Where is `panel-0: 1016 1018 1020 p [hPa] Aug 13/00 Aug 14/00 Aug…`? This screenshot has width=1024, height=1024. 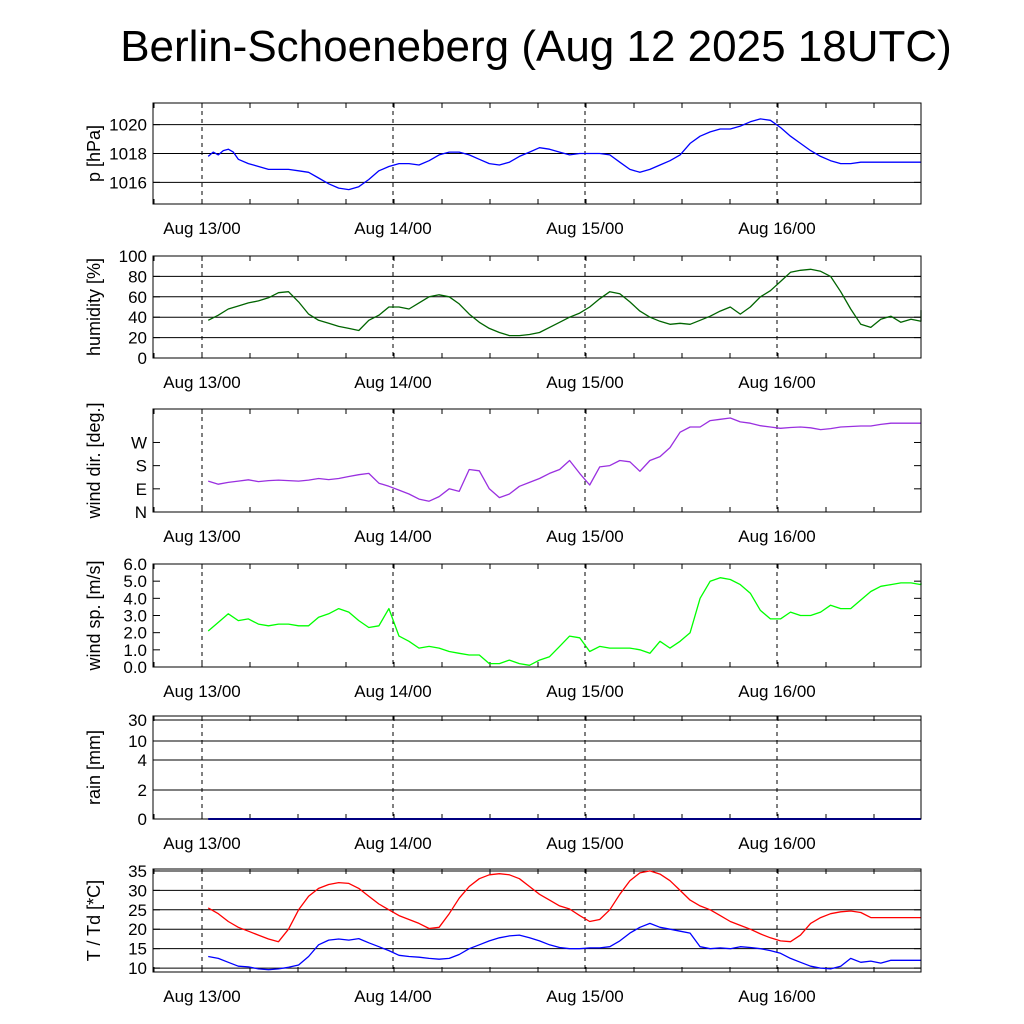
panel-0: 1016 1018 1020 p [hPa] Aug 13/00 Aug 14/00 Aug… is located at coordinates (503, 170).